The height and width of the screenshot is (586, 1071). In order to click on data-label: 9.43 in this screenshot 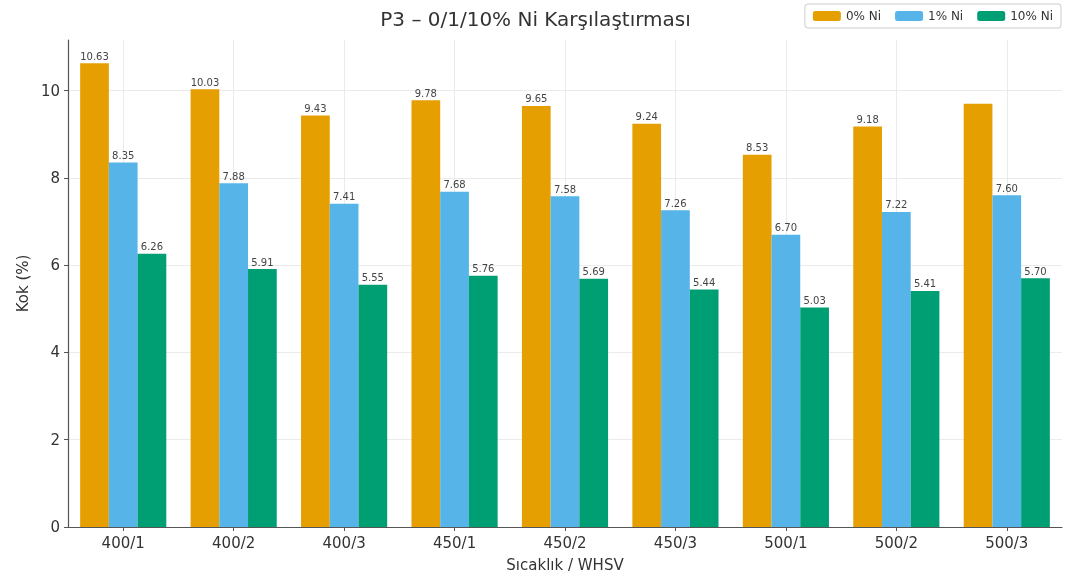, I will do `click(315, 108)`.